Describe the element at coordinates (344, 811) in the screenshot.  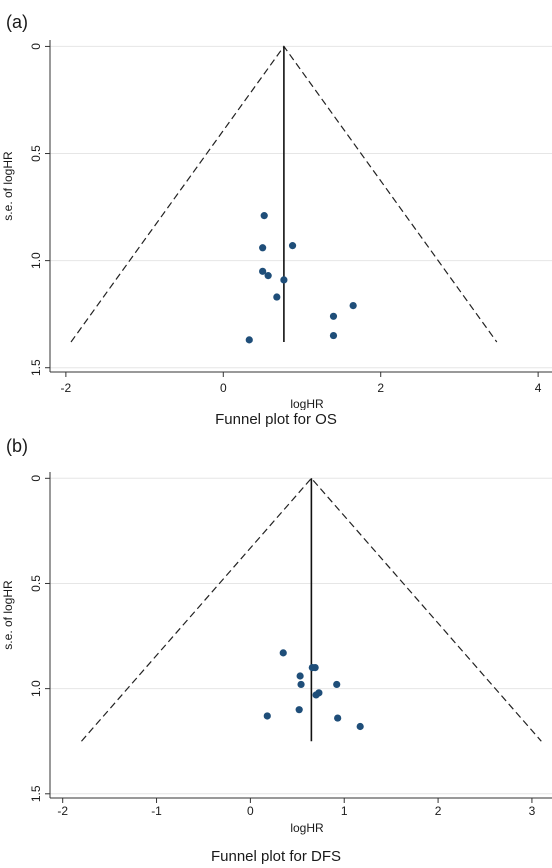
I see `x-tick-label-3: 1` at that location.